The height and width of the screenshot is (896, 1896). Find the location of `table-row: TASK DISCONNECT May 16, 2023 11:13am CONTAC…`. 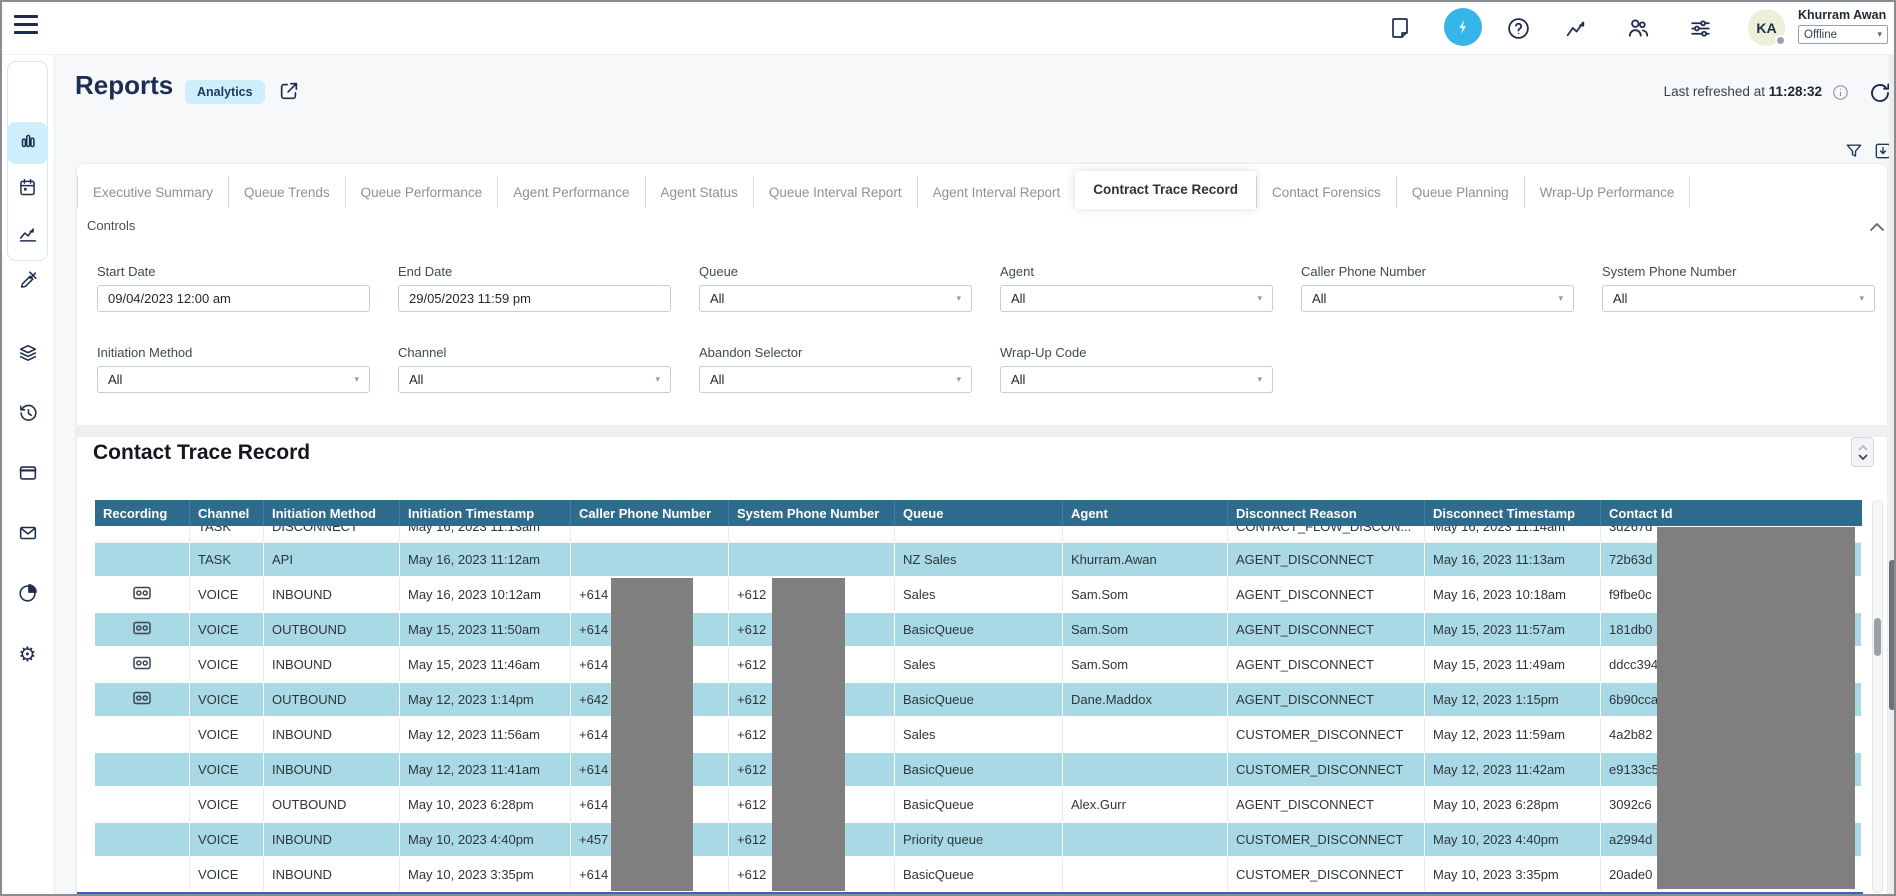

table-row: TASK DISCONNECT May 16, 2023 11:13am CONTAC… is located at coordinates (978, 534).